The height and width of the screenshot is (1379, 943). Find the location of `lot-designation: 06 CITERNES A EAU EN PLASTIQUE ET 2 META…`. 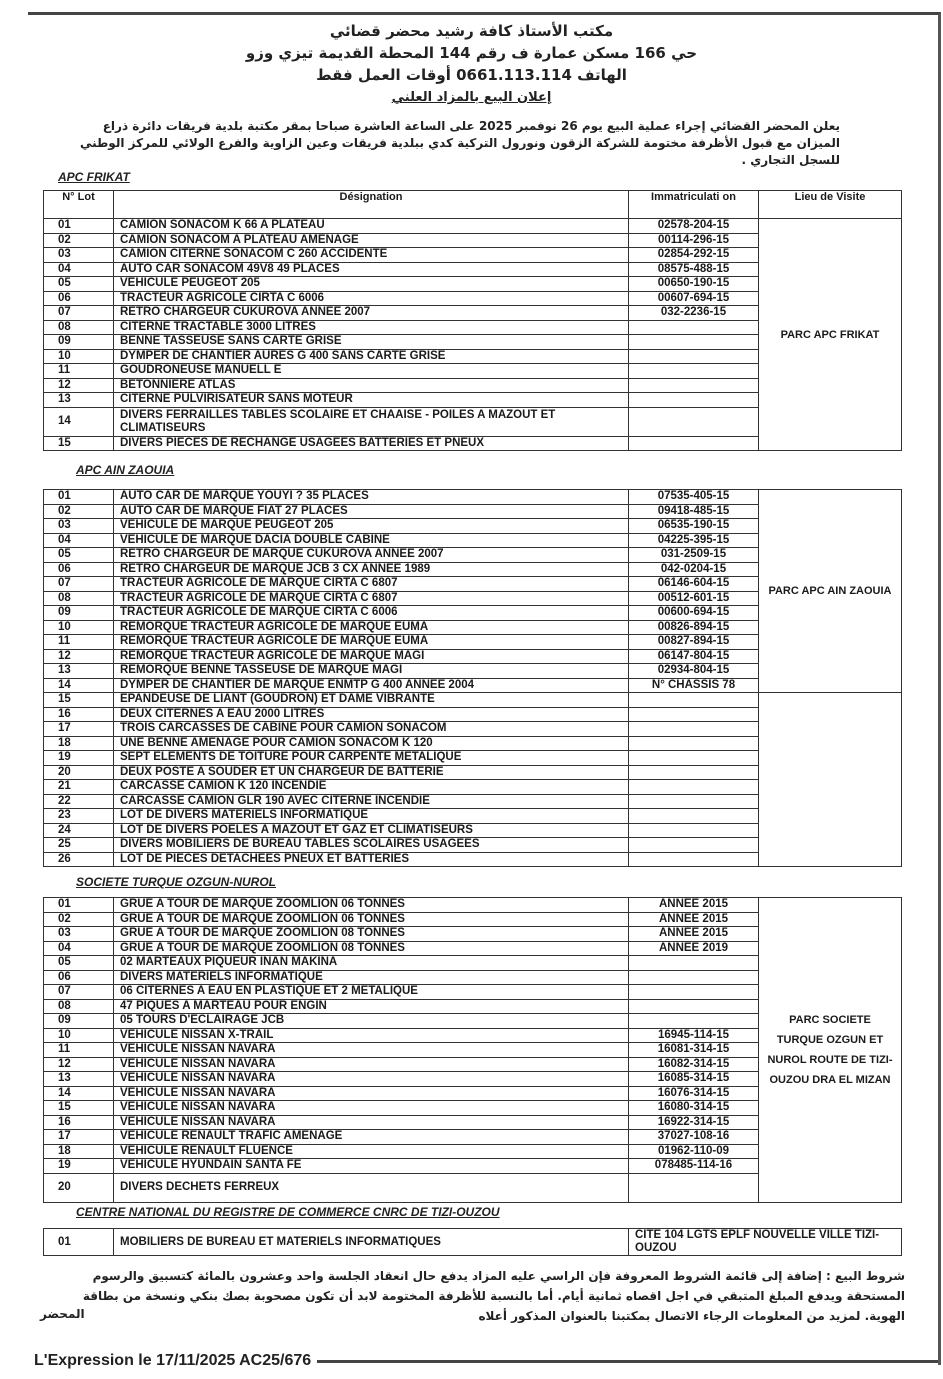

lot-designation: 06 CITERNES A EAU EN PLASTIQUE ET 2 META… is located at coordinates (371, 992).